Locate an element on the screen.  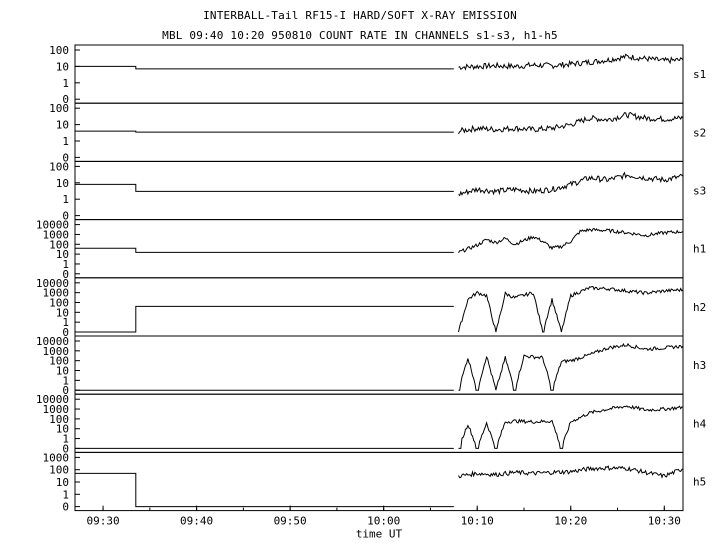
series-h3 is located at coordinates (571, 366).